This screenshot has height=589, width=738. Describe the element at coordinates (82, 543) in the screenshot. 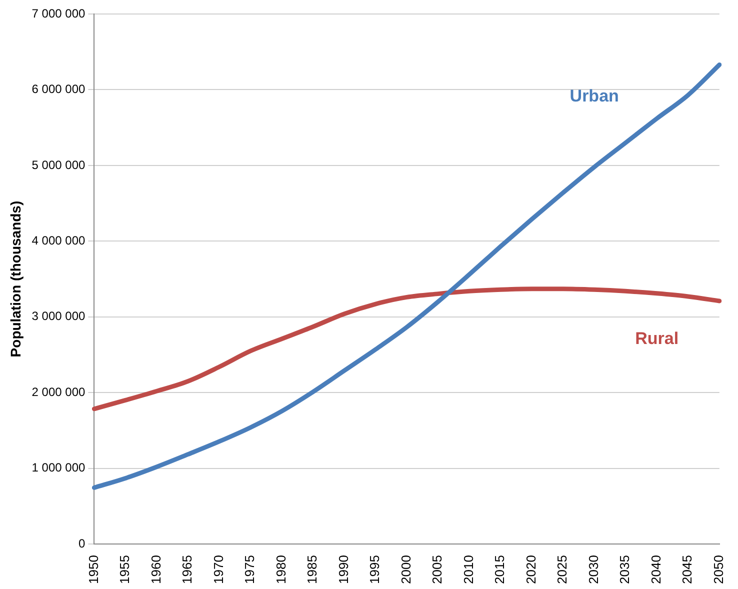

I see `y-tick-label: 0` at that location.